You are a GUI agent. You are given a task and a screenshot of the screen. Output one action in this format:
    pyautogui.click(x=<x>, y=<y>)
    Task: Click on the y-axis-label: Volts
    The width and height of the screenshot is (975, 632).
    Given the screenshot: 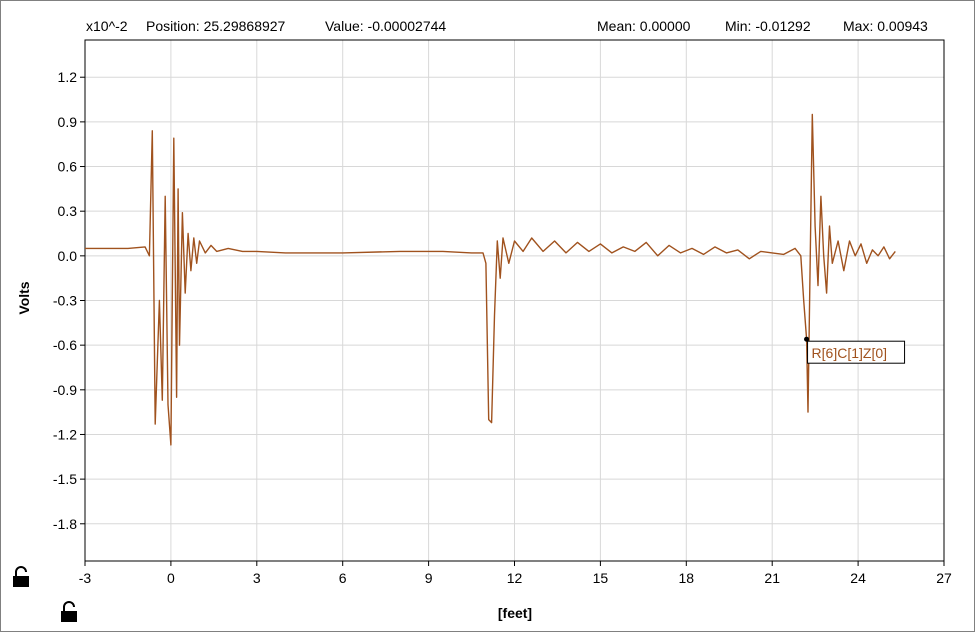 What is the action you would take?
    pyautogui.click(x=24, y=298)
    